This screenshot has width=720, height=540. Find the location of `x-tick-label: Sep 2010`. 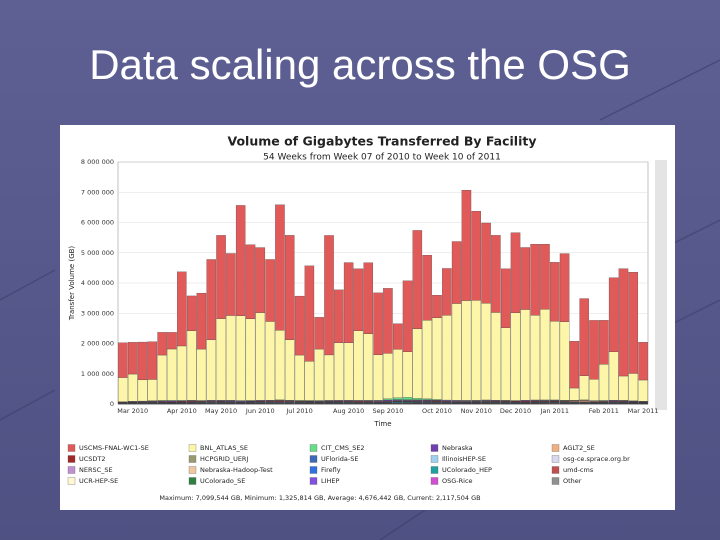

x-tick-label: Sep 2010 is located at coordinates (387, 411).